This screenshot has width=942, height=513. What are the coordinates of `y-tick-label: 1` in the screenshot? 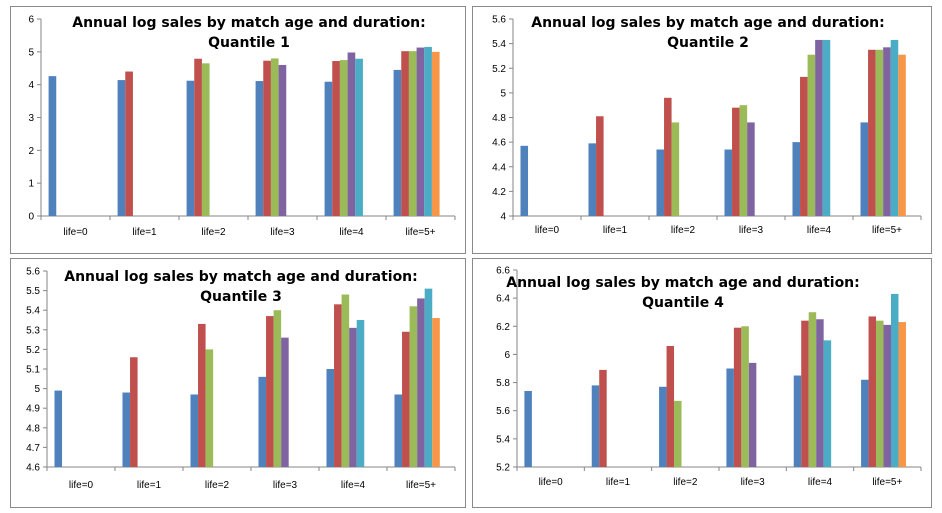 It's located at (31, 184).